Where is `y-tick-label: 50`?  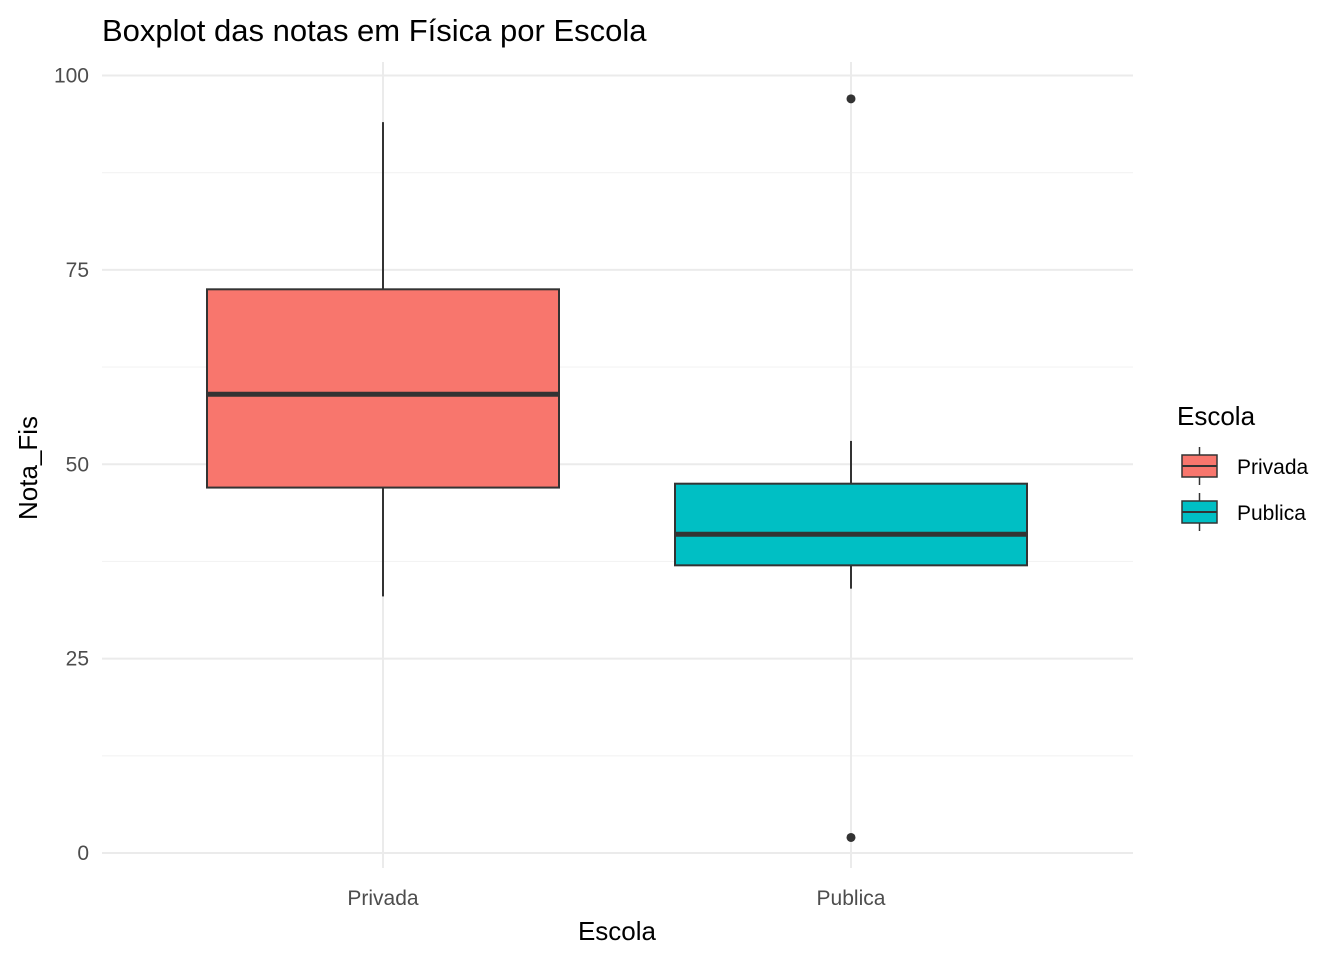 y-tick-label: 50 is located at coordinates (77, 464).